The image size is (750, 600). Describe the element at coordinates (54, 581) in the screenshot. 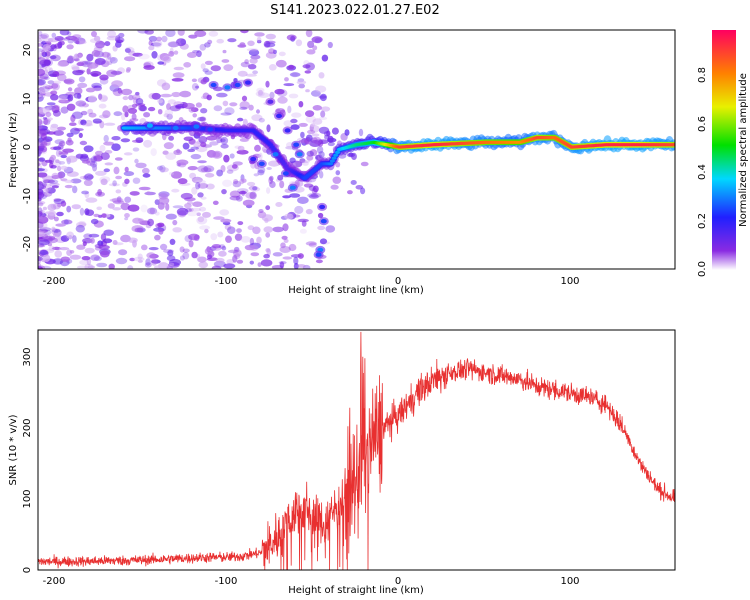

I see `x-tick-label: -200` at that location.